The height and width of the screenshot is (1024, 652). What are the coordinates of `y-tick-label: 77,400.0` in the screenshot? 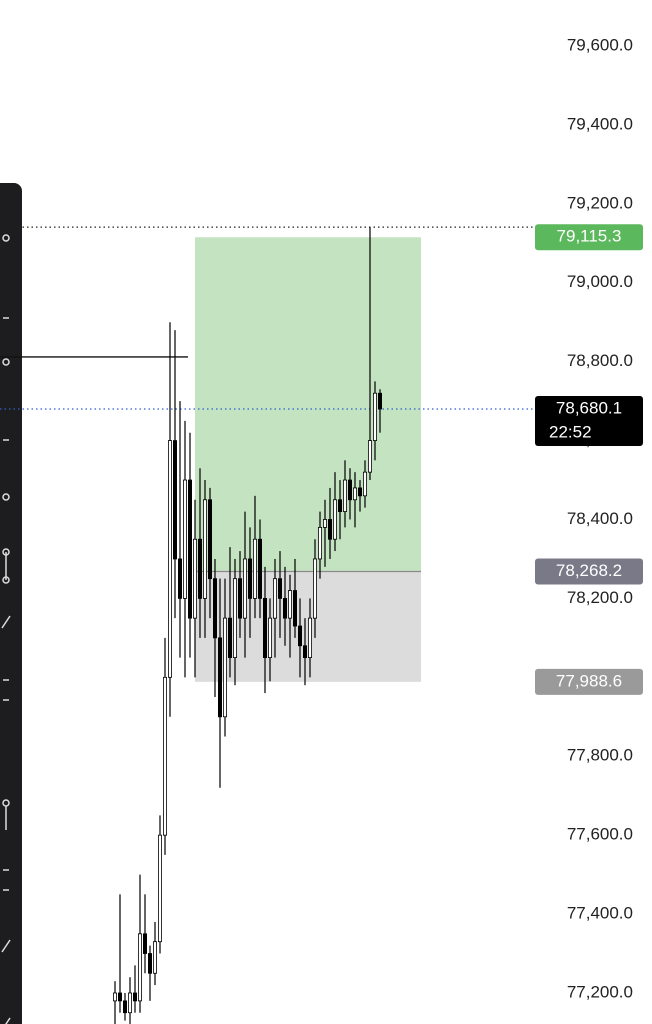 It's located at (600, 913).